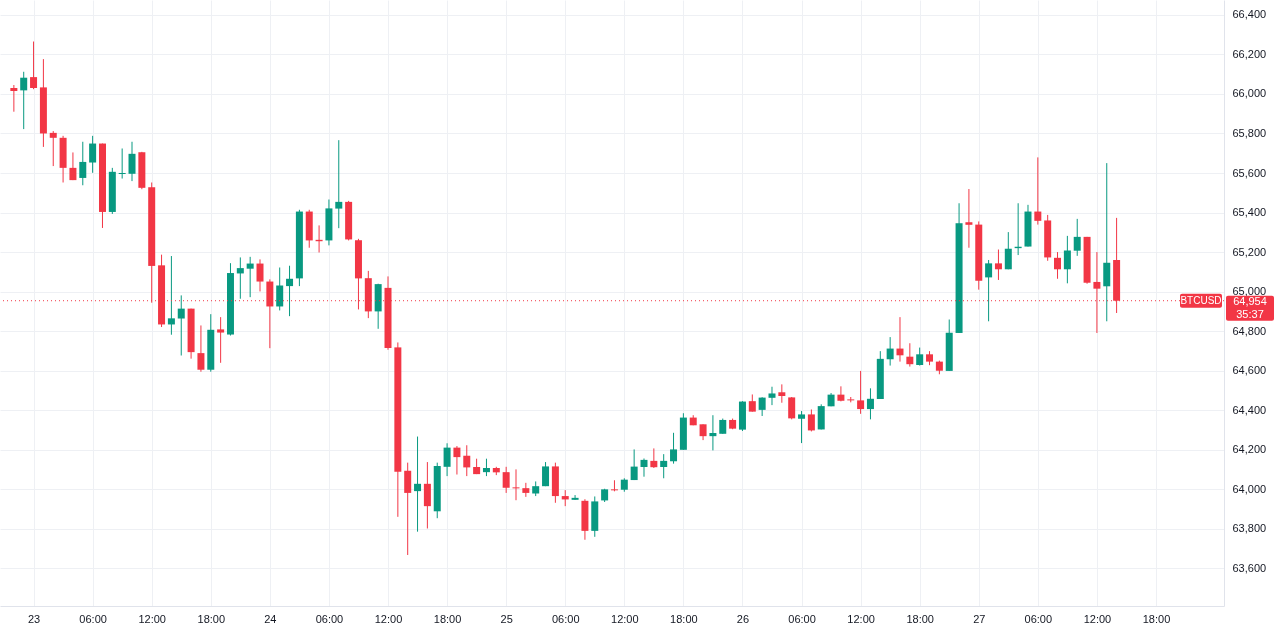  Describe the element at coordinates (1249, 528) in the screenshot. I see `y-tick-label: 63,800` at that location.